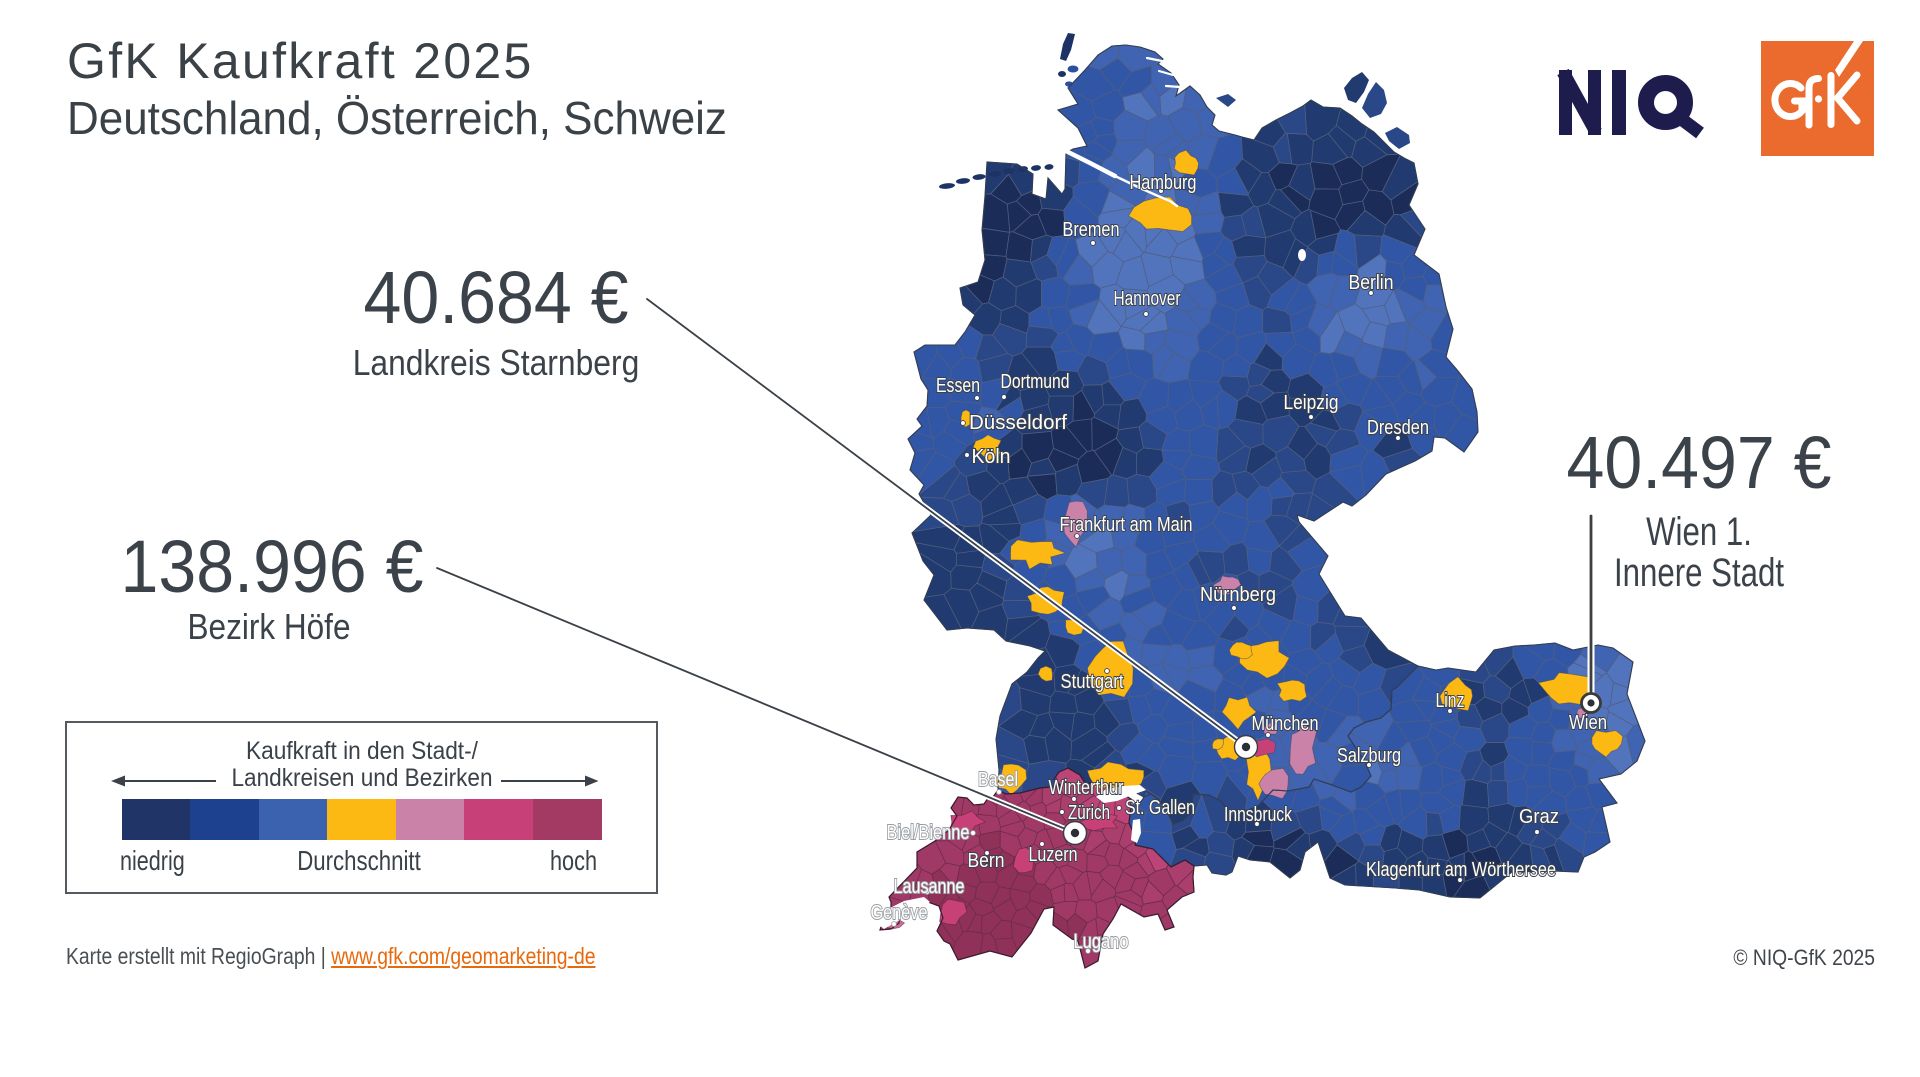 The width and height of the screenshot is (1920, 1077). I want to click on svg-text: Bremen, so click(1091, 230).